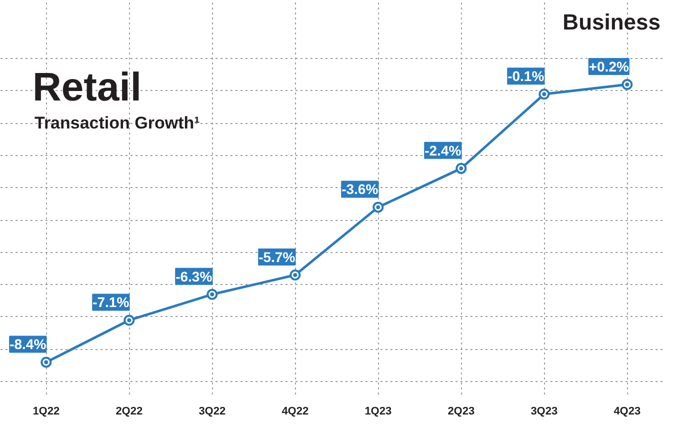 The width and height of the screenshot is (674, 424). Describe the element at coordinates (627, 412) in the screenshot. I see `x-tick-label: 4Q23` at that location.